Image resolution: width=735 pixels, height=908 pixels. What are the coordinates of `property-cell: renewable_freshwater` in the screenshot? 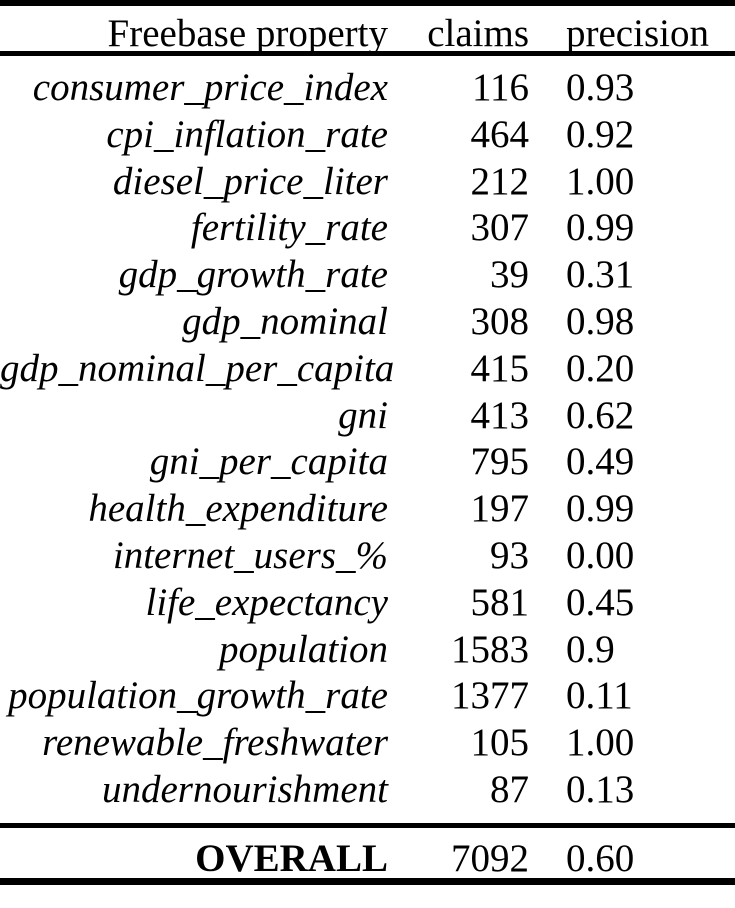 It's located at (215, 743).